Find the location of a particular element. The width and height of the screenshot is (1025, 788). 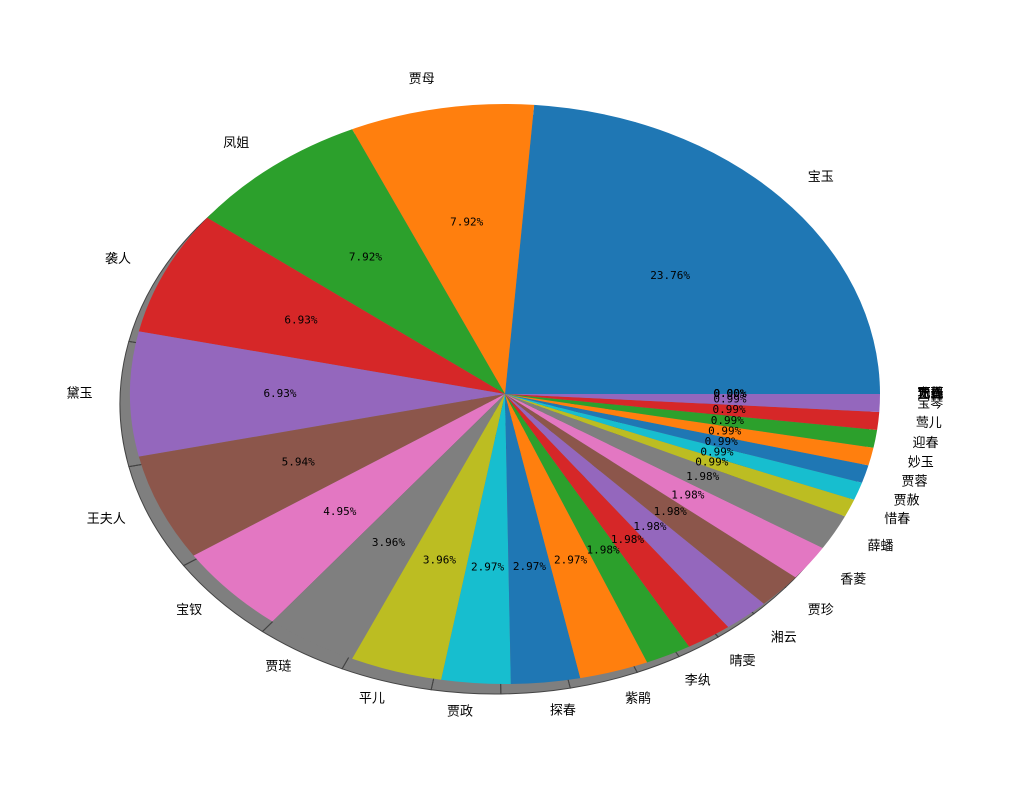

slice-28-label: 元春 is located at coordinates (931, 394).